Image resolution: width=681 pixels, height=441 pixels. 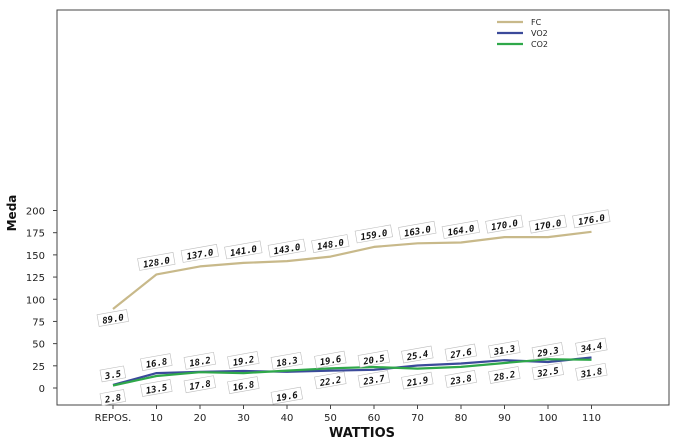 I want to click on data-label: 137.0, so click(x=199, y=253).